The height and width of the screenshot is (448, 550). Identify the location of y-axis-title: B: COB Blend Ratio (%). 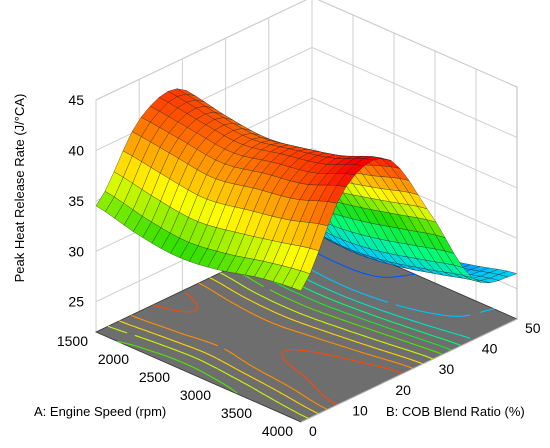
(455, 411).